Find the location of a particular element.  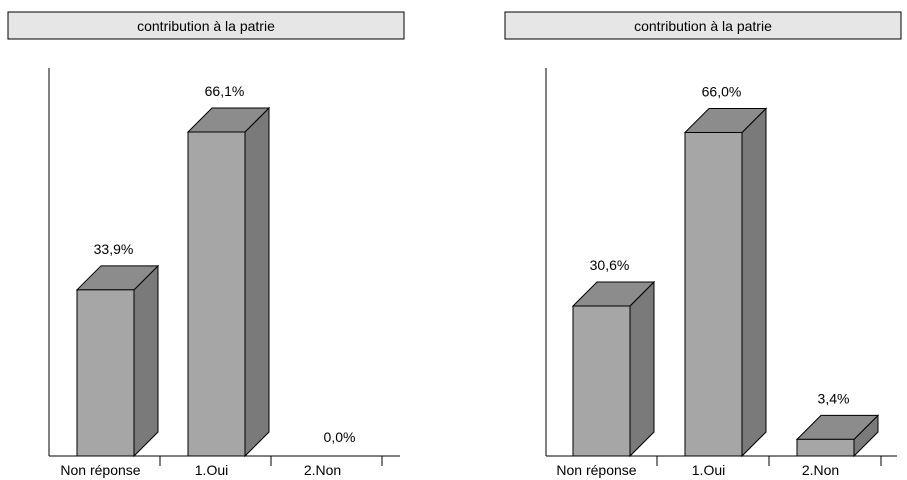

data-label-0: 30,6% is located at coordinates (610, 265).